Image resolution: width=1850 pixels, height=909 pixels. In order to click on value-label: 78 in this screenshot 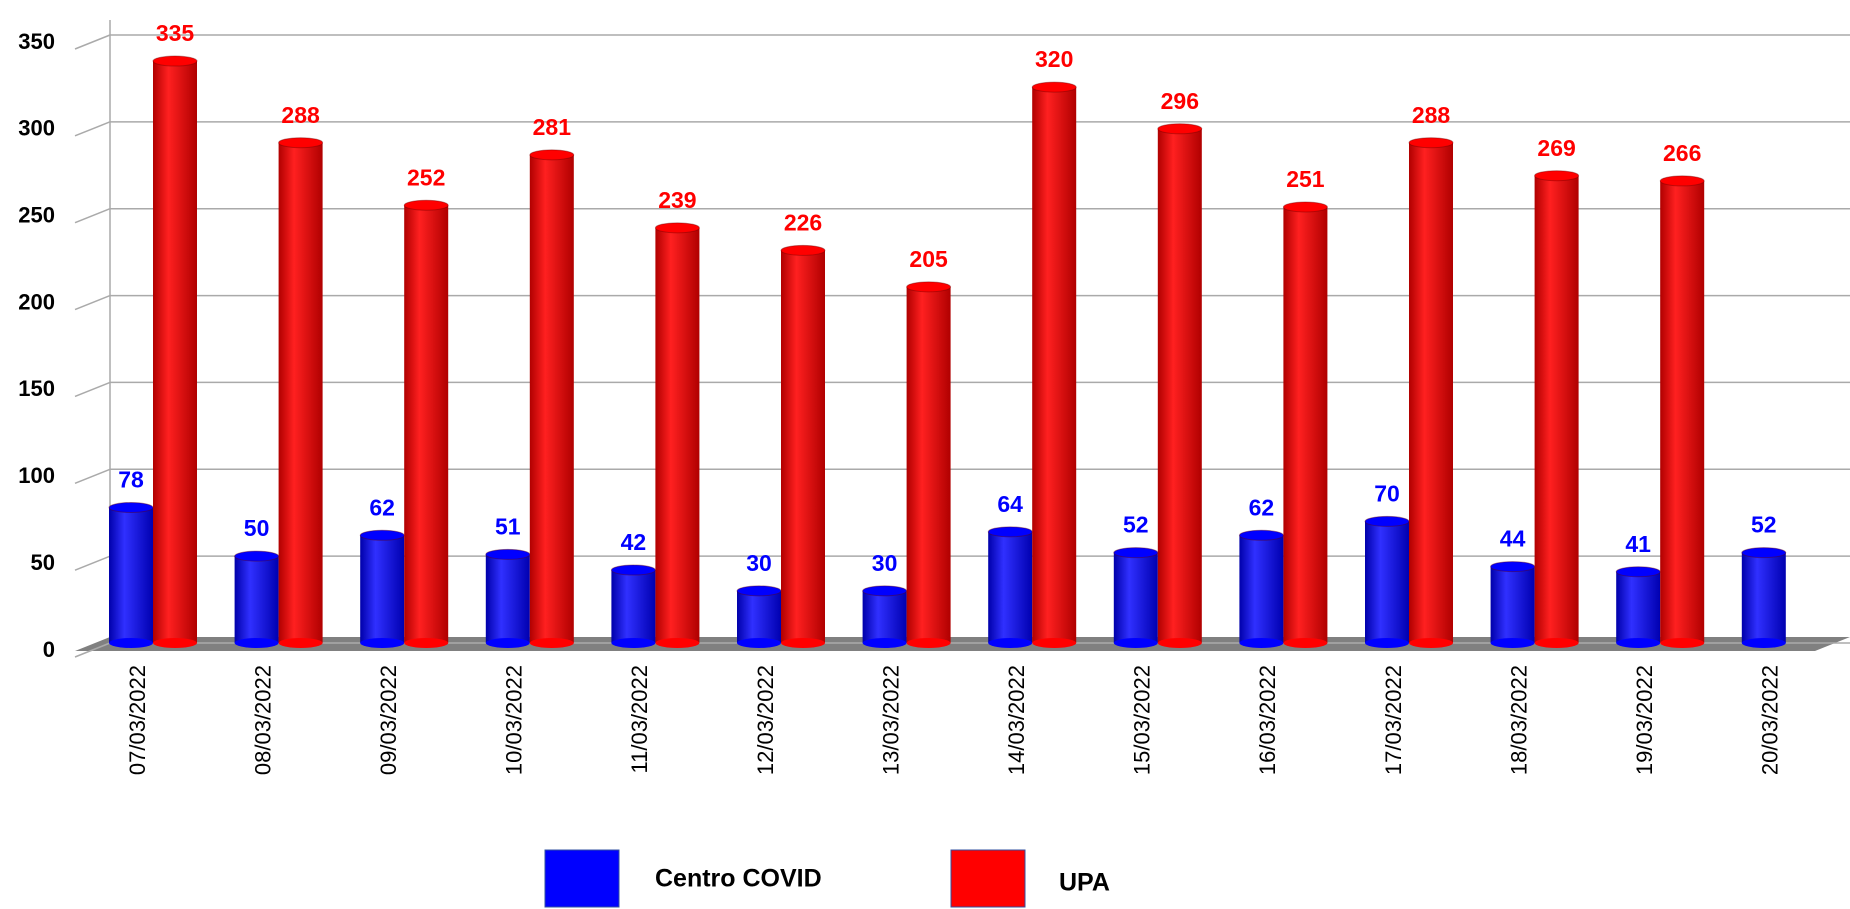, I will do `click(131, 480)`.